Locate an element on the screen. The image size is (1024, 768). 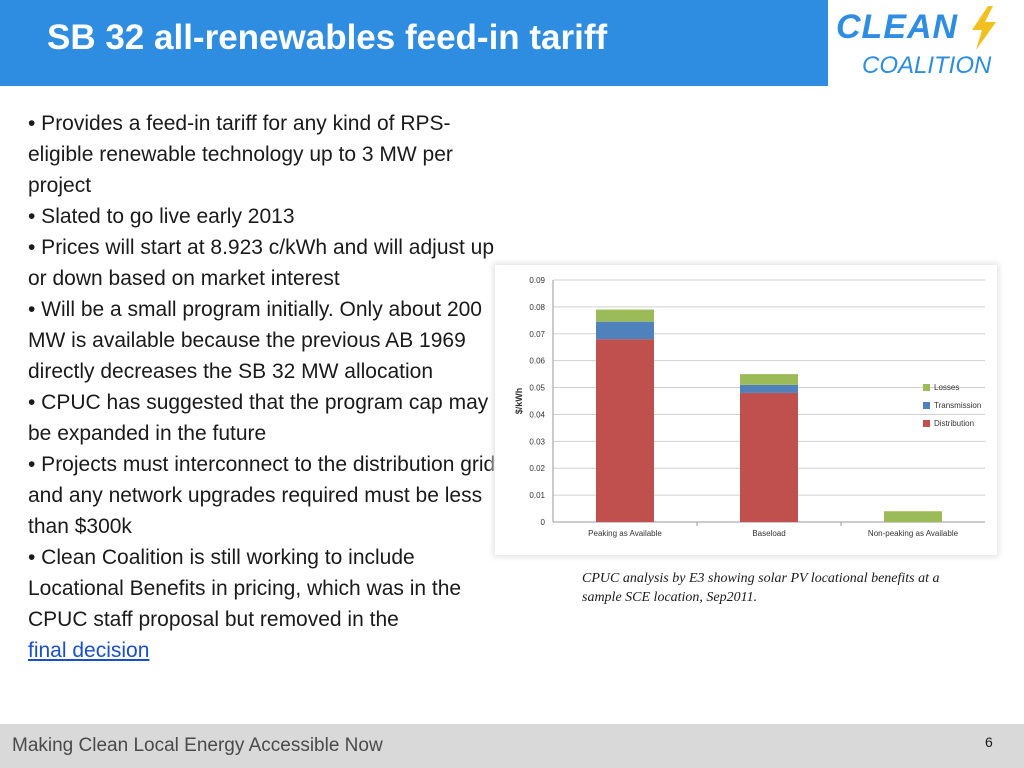
y-tick-label: 0.05 is located at coordinates (537, 388).